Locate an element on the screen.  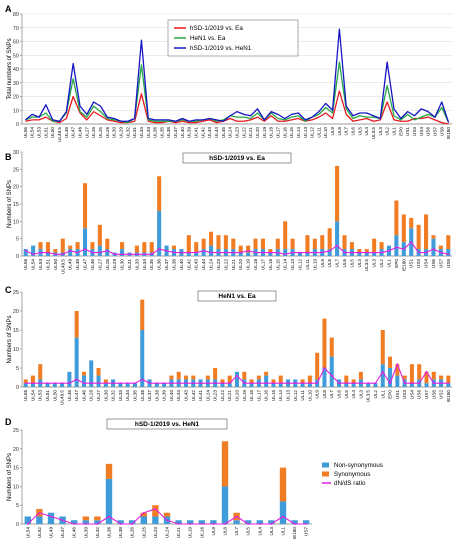
panel-letter: C is located at coordinates (8, 290).